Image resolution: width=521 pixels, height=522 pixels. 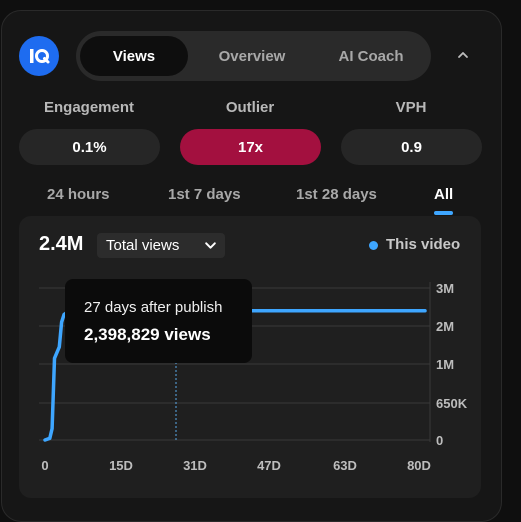 I want to click on legend-marker, so click(x=373, y=245).